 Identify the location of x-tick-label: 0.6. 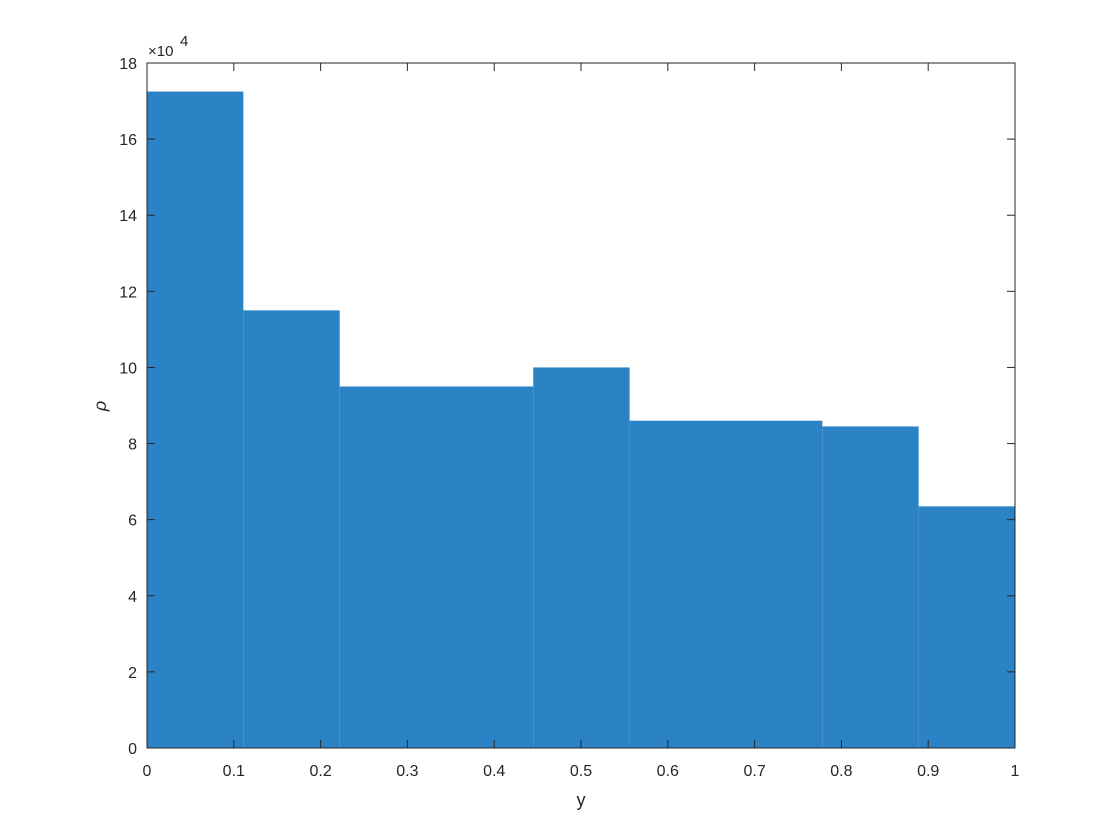
(668, 771).